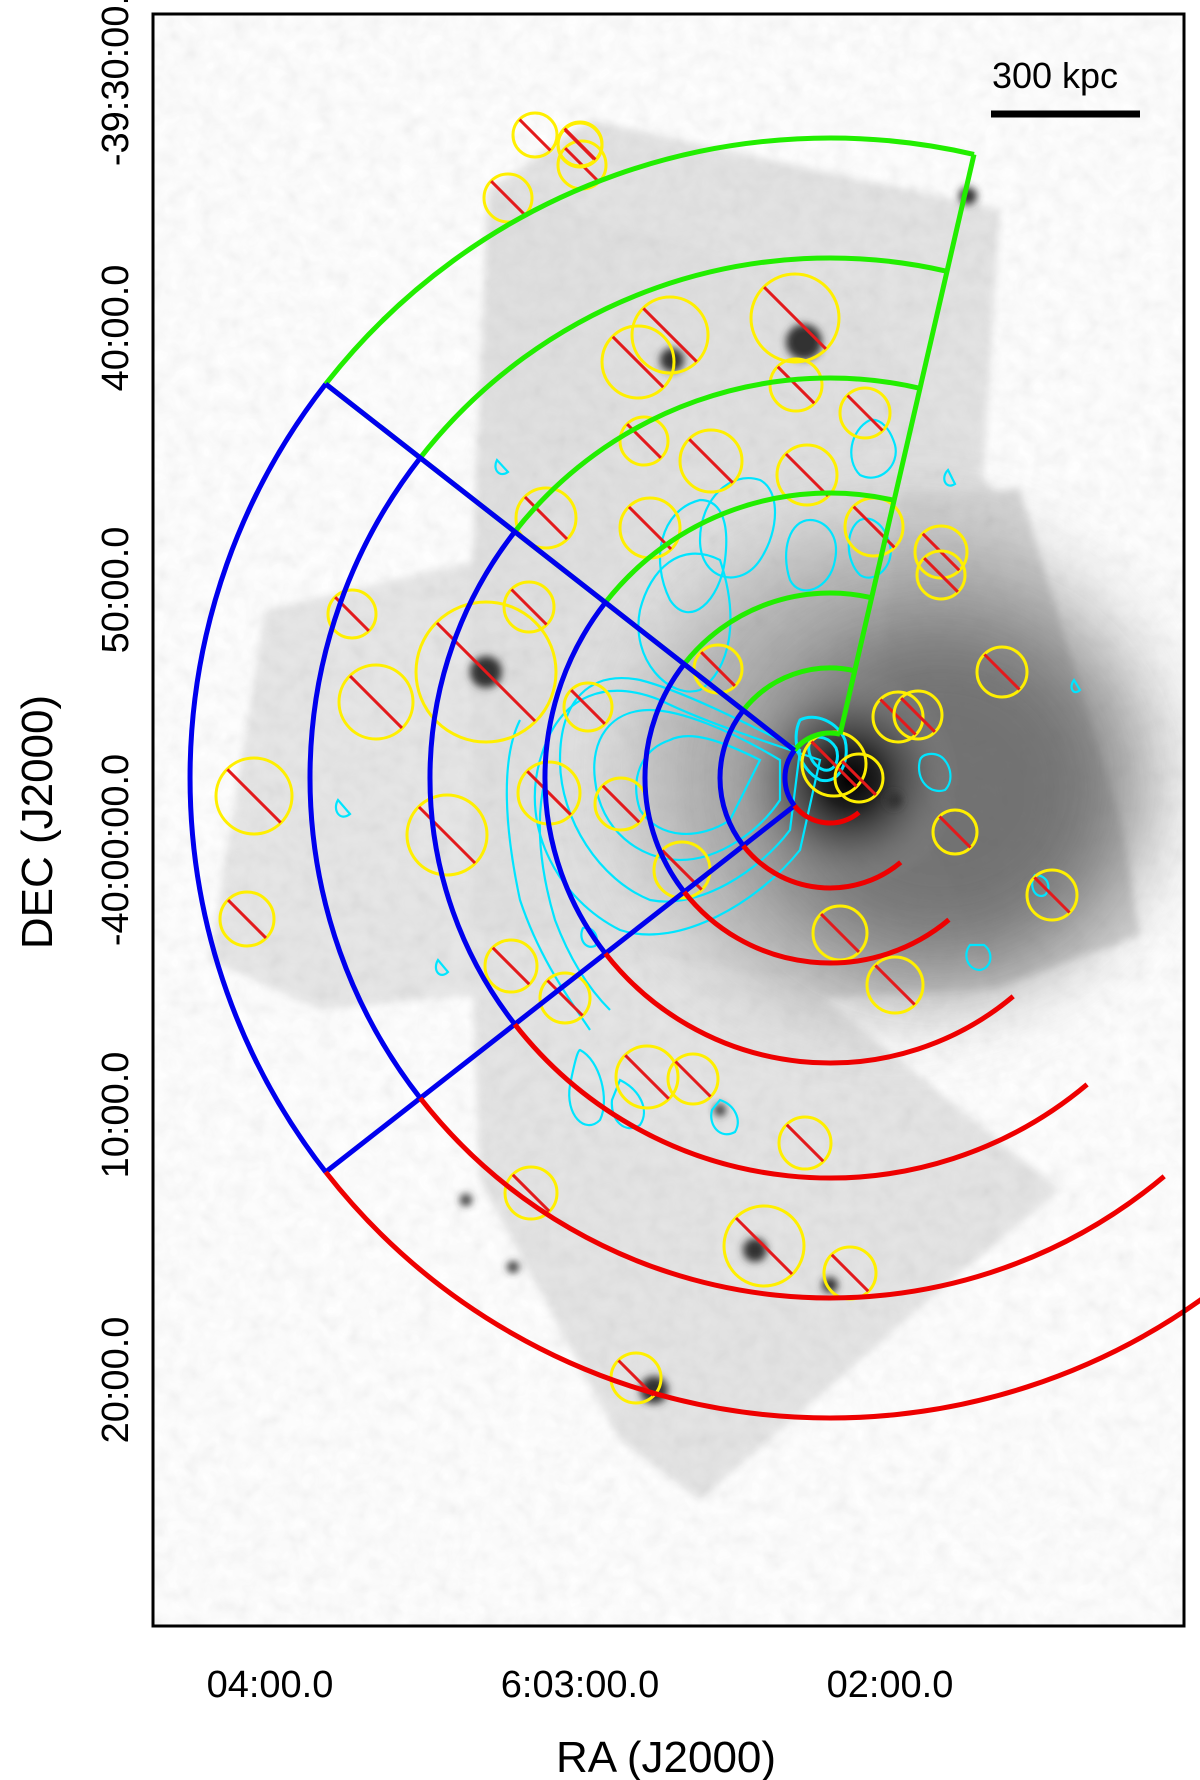  I want to click on x-axis-title: RA (J2000), so click(666, 1756).